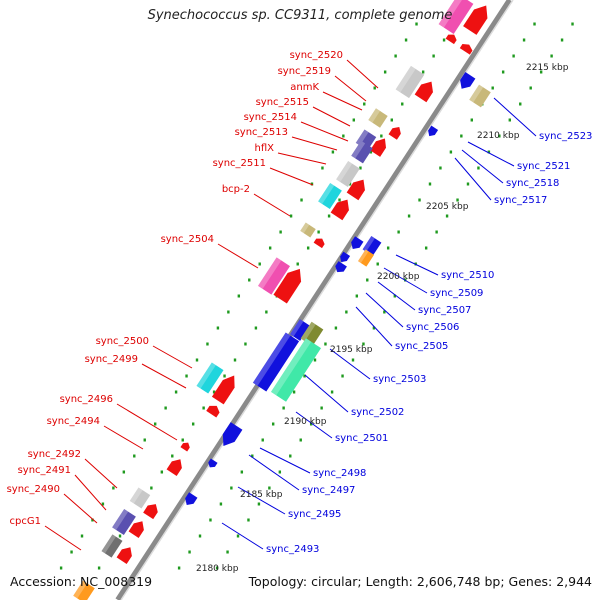  What do you see at coordinates (467, 275) in the screenshot?
I see `gene-label-sync-2510: sync_2510` at bounding box center [467, 275].